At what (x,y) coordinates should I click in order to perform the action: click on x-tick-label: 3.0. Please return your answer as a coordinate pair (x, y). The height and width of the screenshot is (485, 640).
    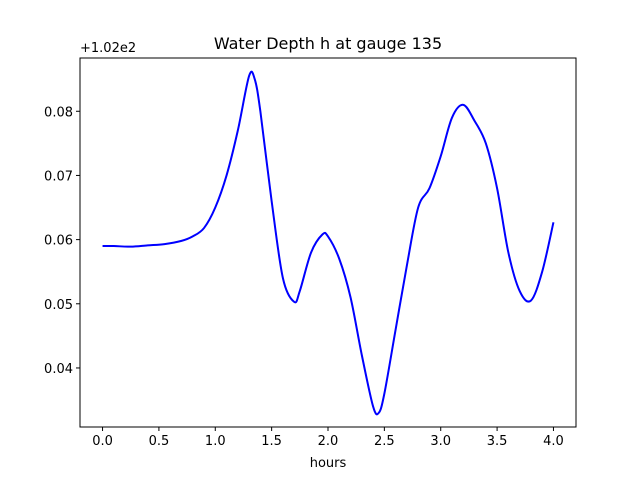
    Looking at the image, I should click on (440, 441).